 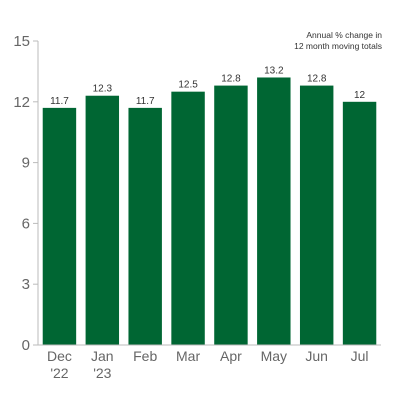 I want to click on x-category-label-line: Apr, so click(x=231, y=356).